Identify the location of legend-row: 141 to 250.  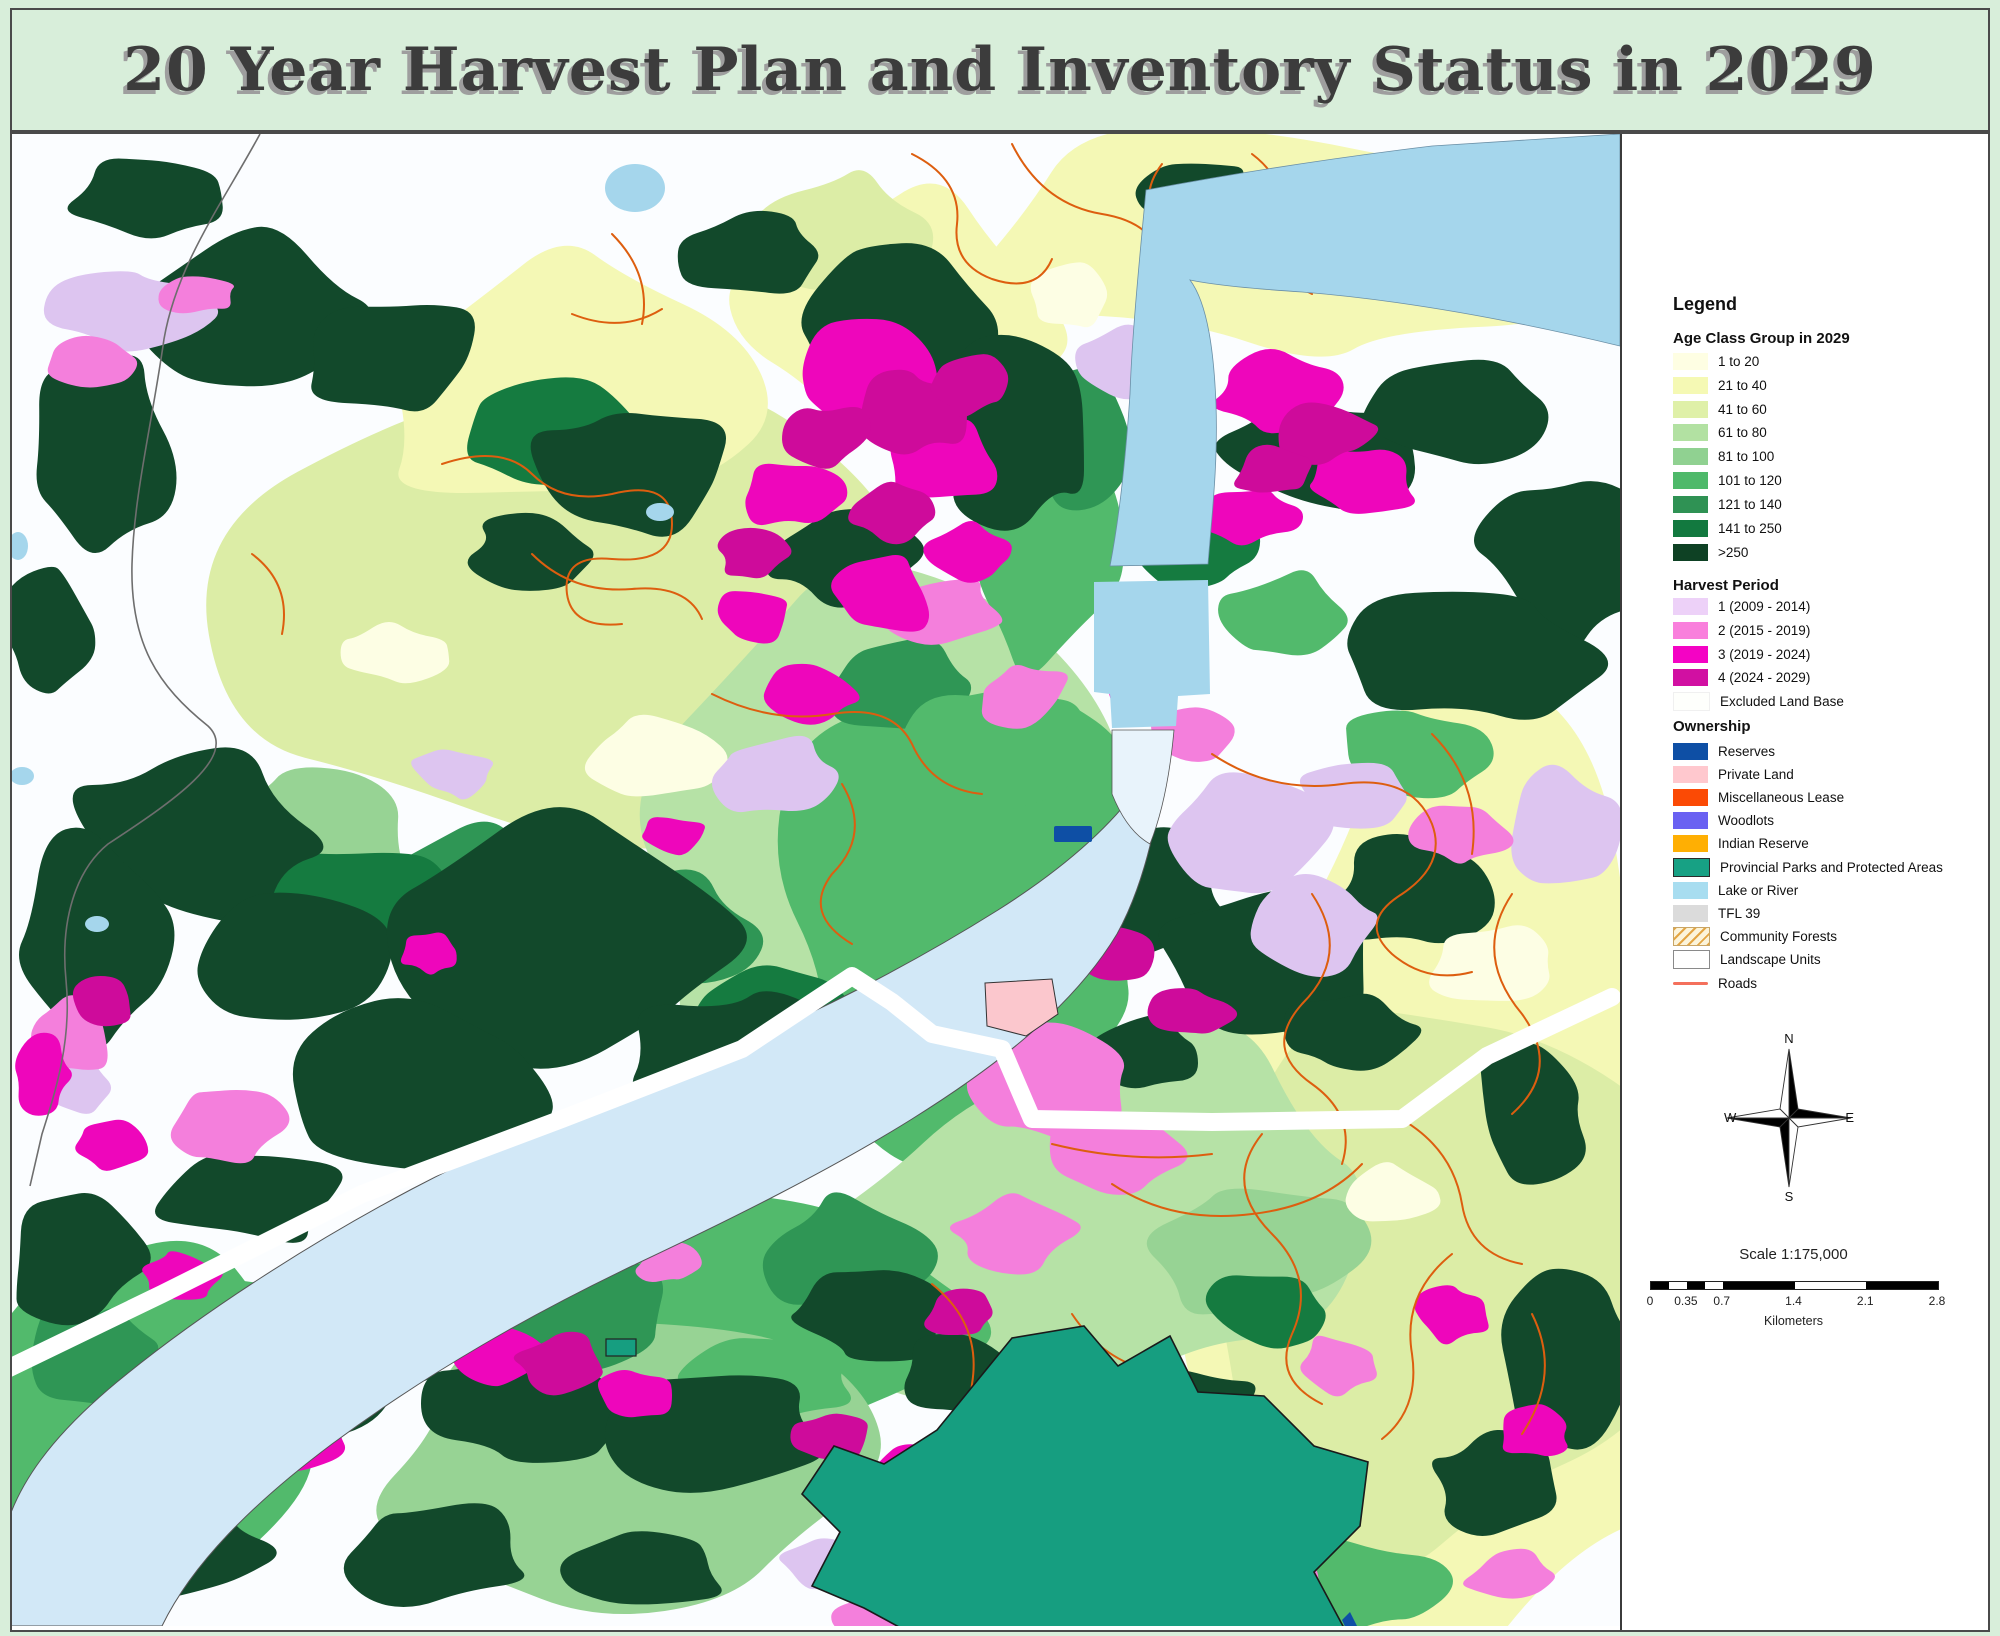
(1702, 528).